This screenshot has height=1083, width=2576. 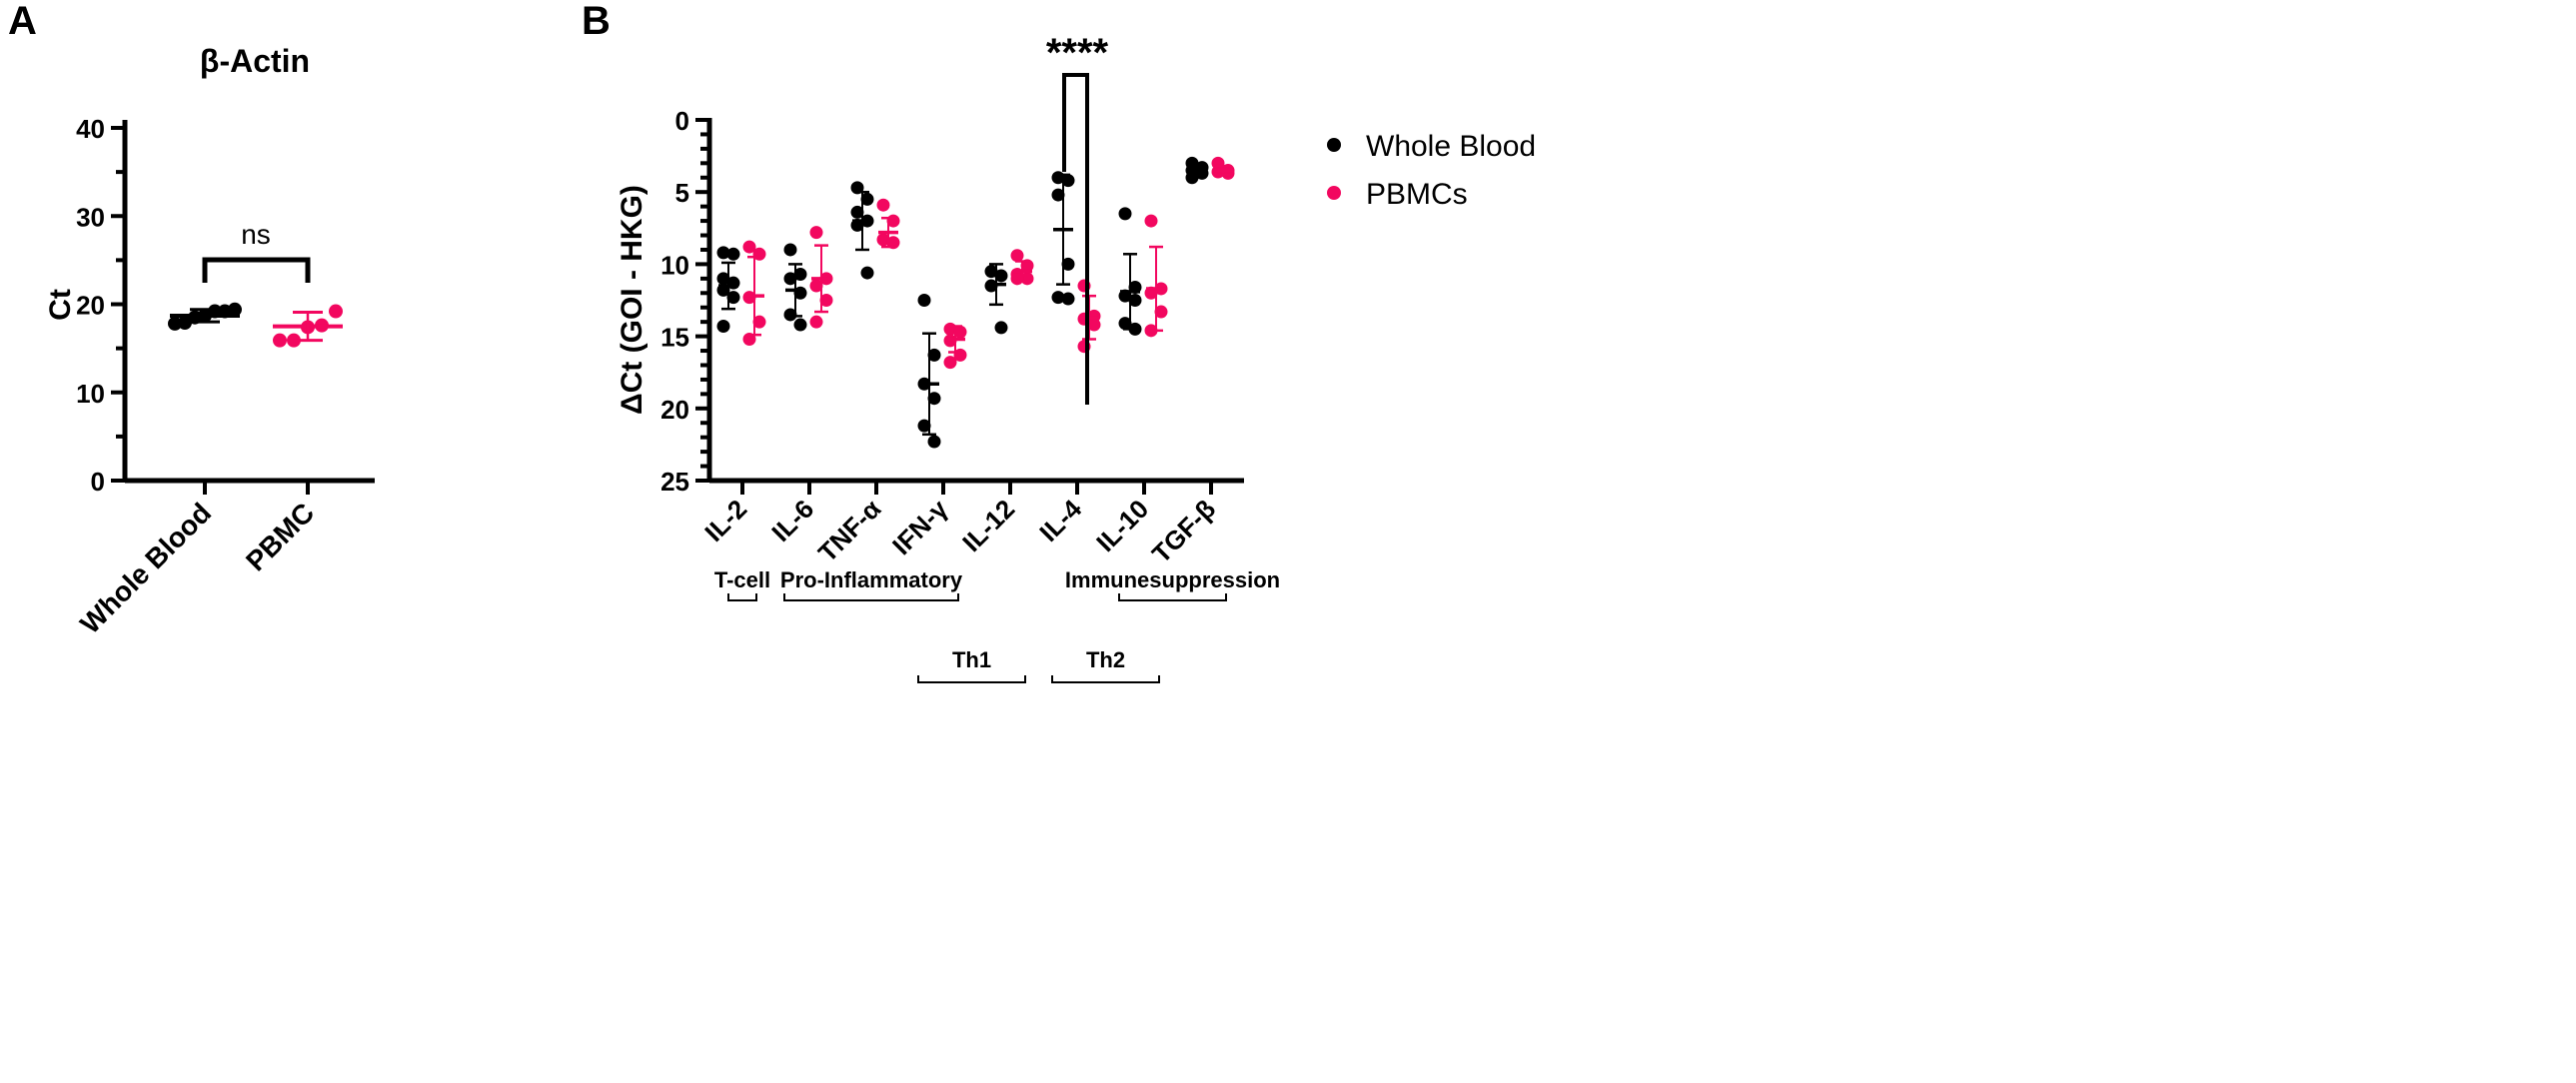 What do you see at coordinates (1451, 146) in the screenshot?
I see `legend-label: Whole Blood` at bounding box center [1451, 146].